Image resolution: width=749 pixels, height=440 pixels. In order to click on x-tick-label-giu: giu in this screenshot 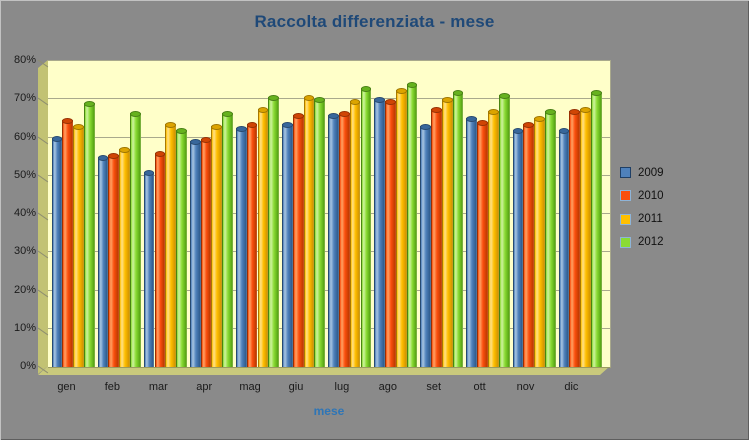, I will do `click(296, 387)`.